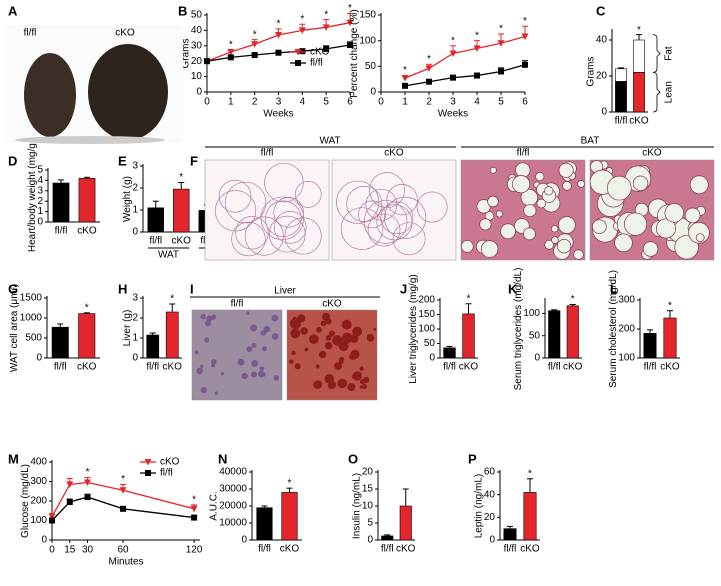  What do you see at coordinates (590, 141) in the screenshot?
I see `group-label: BAT` at bounding box center [590, 141].